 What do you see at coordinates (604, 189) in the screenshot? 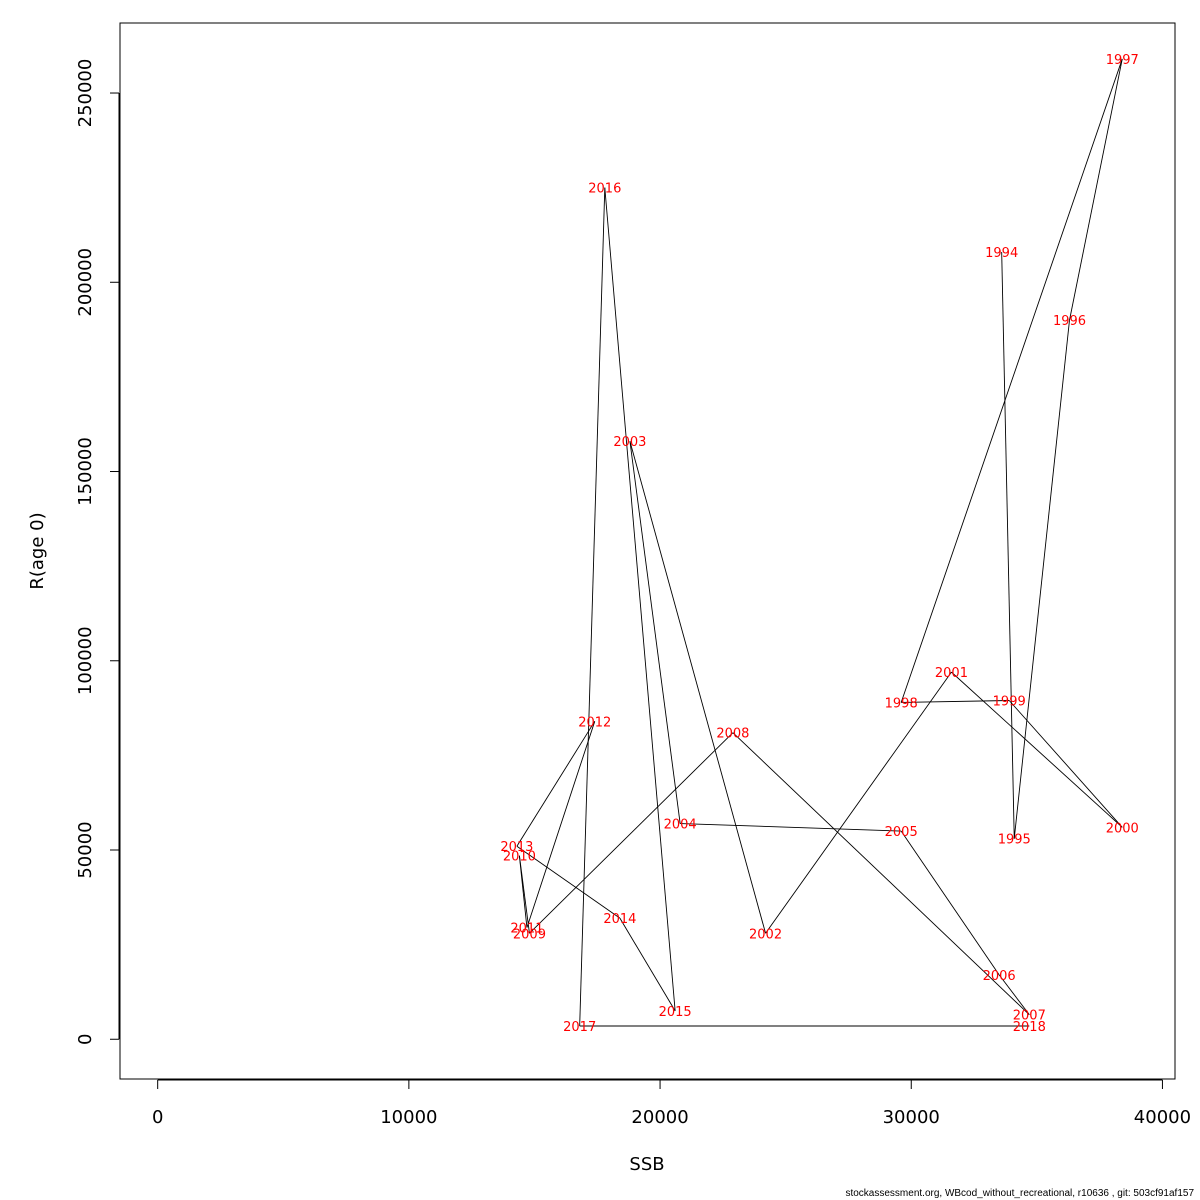
I see `year-label-2016: 2016` at bounding box center [604, 189].